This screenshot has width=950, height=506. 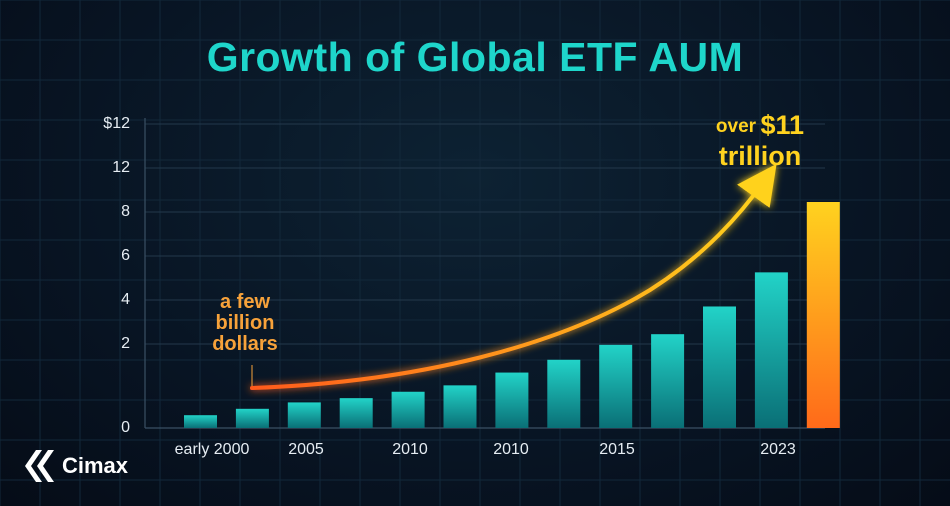 I want to click on annotation-start-line2: billion, so click(x=245, y=323).